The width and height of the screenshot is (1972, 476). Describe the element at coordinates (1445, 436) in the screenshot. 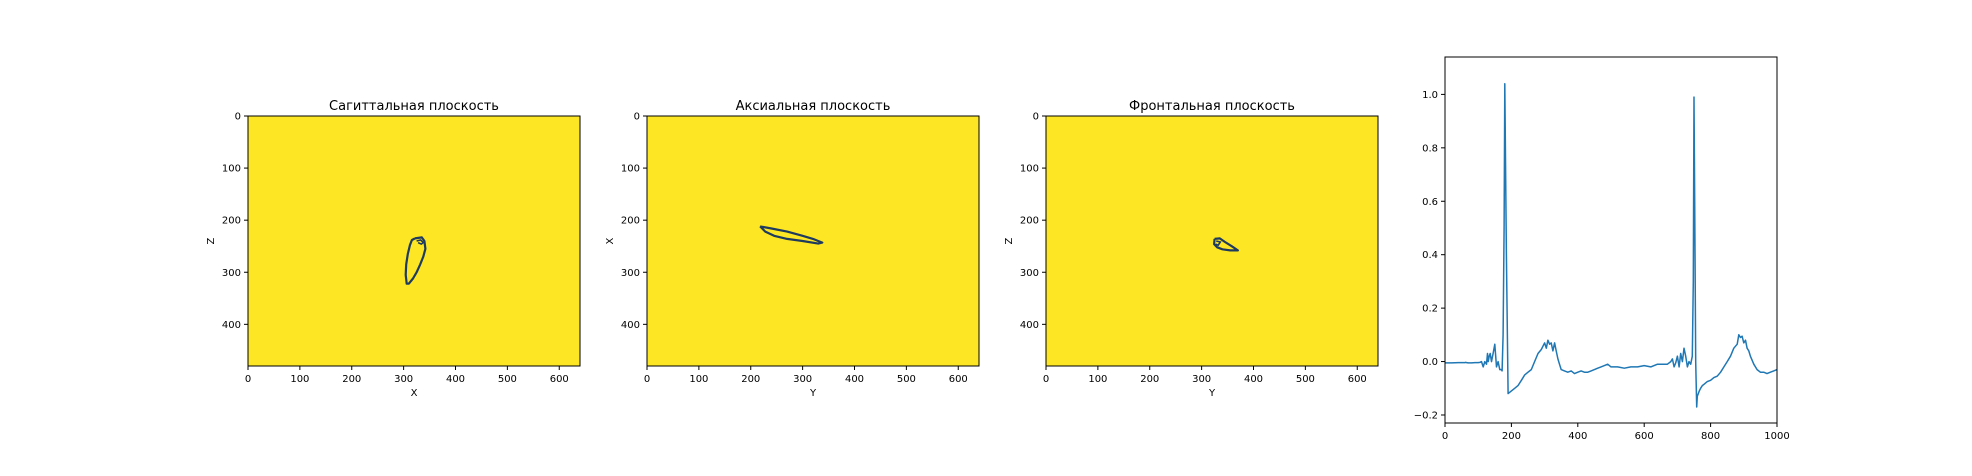

I see `chart-x-tick-label: 0` at that location.